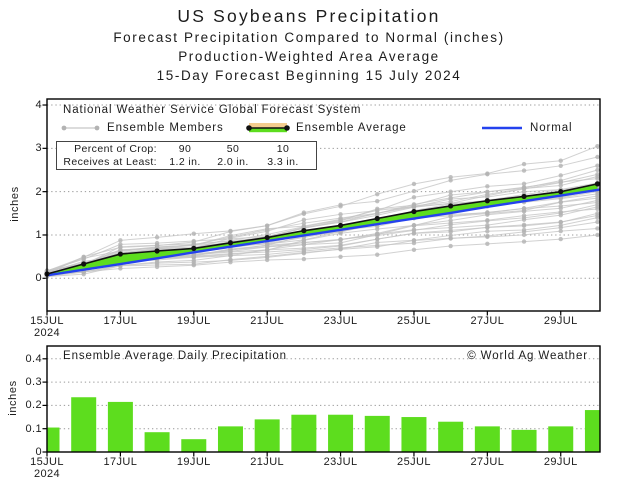 Image resolution: width=618 pixels, height=484 pixels. I want to click on bottom-y-tick-label: 0.4, so click(33, 358).